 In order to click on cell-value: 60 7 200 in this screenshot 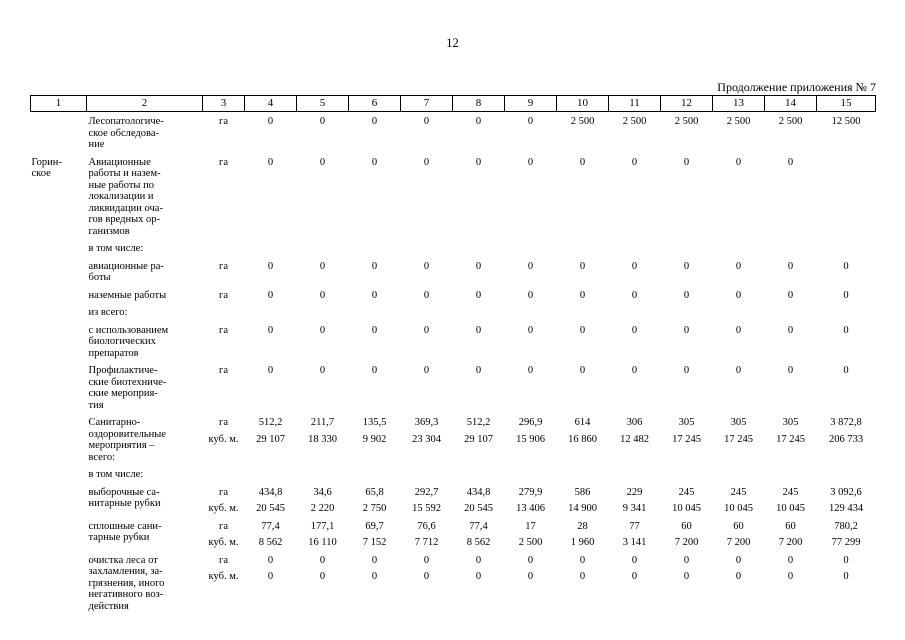, I will do `click(791, 534)`.